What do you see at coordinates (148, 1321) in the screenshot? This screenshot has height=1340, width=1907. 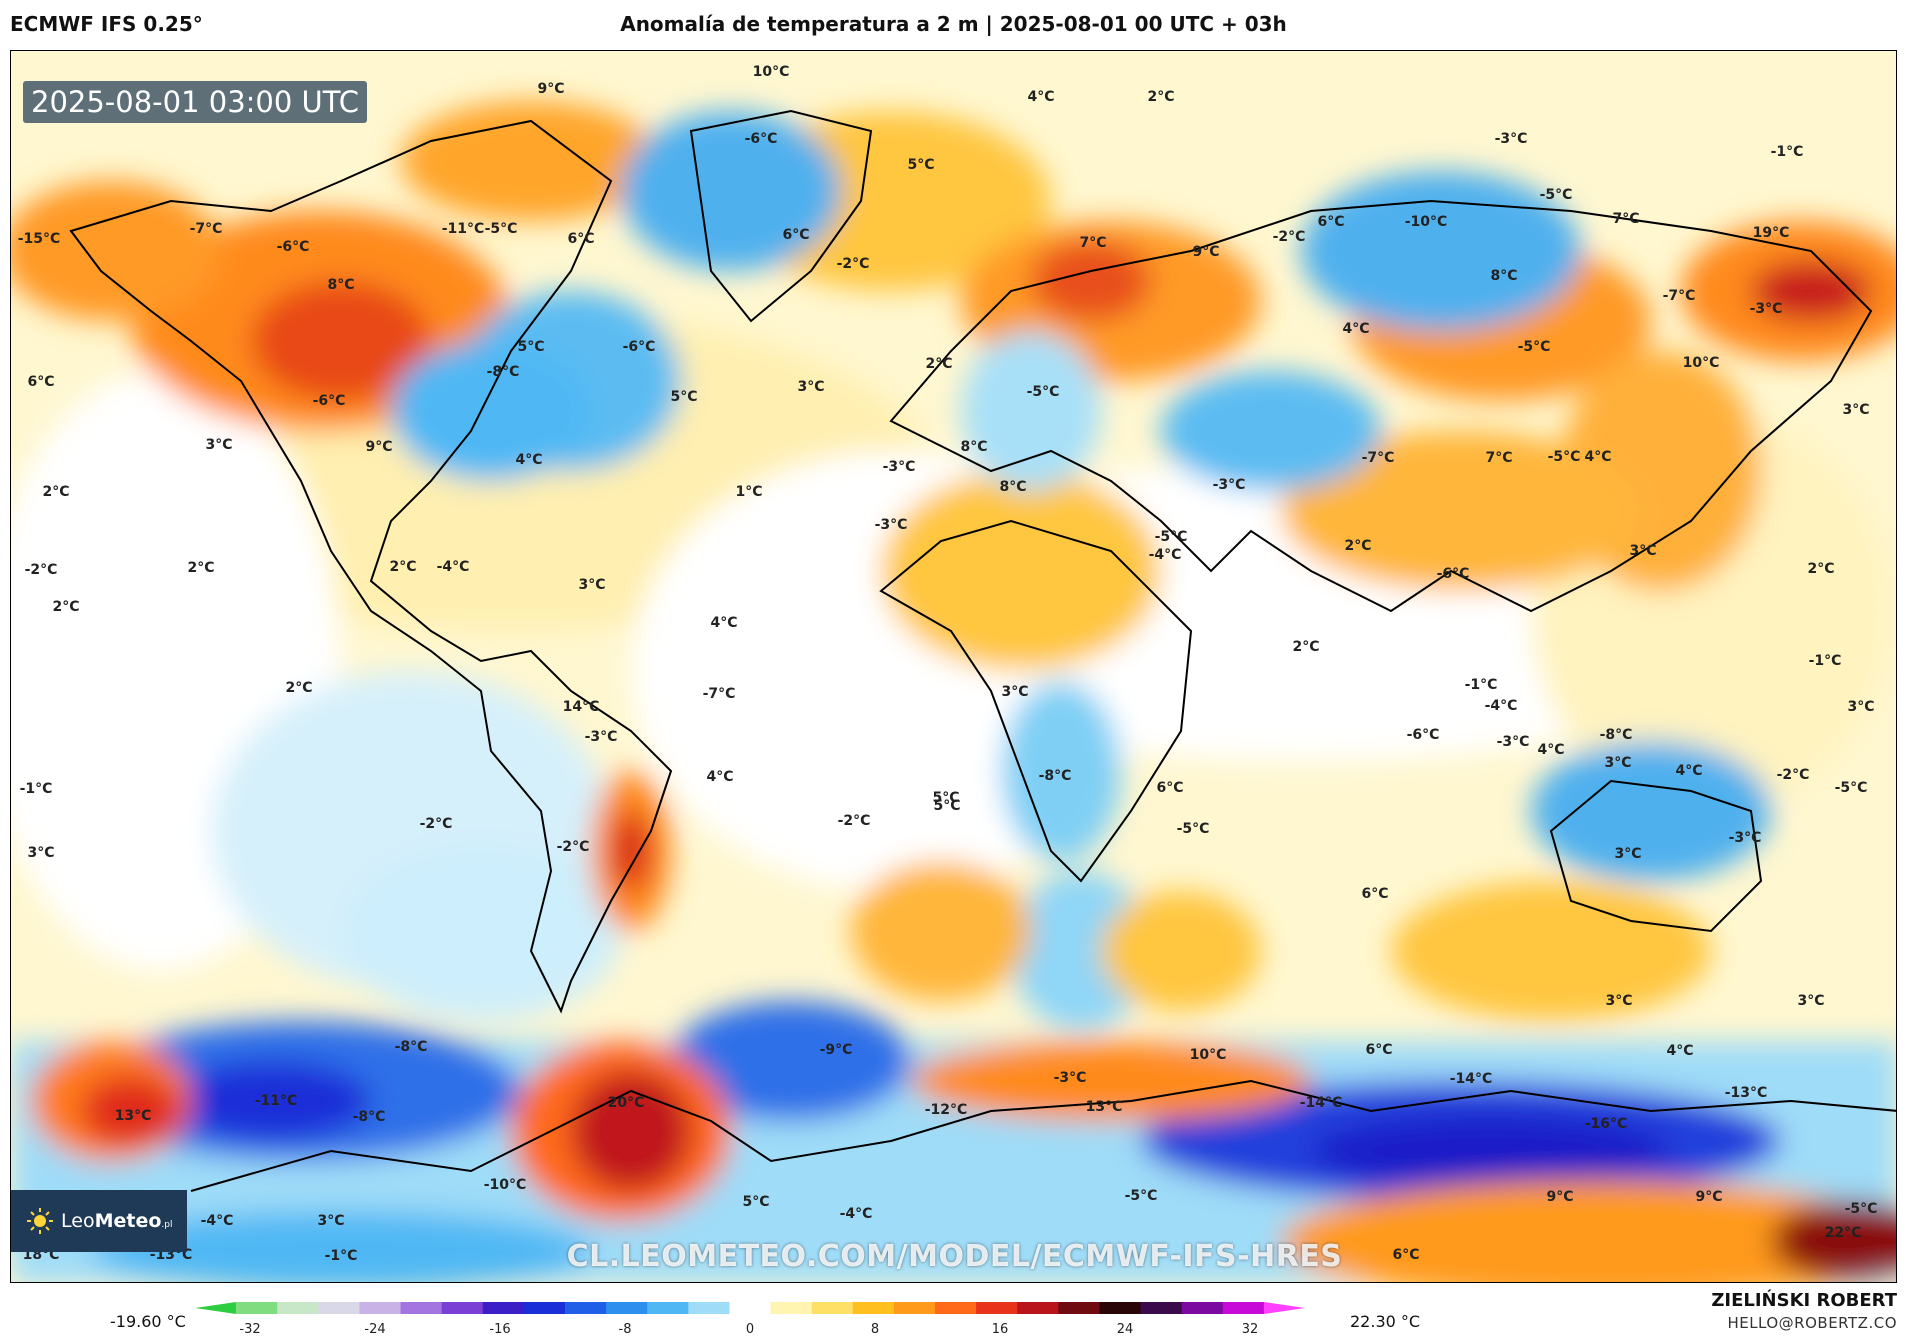 I see `scale-min-label: -19.60 °C` at bounding box center [148, 1321].